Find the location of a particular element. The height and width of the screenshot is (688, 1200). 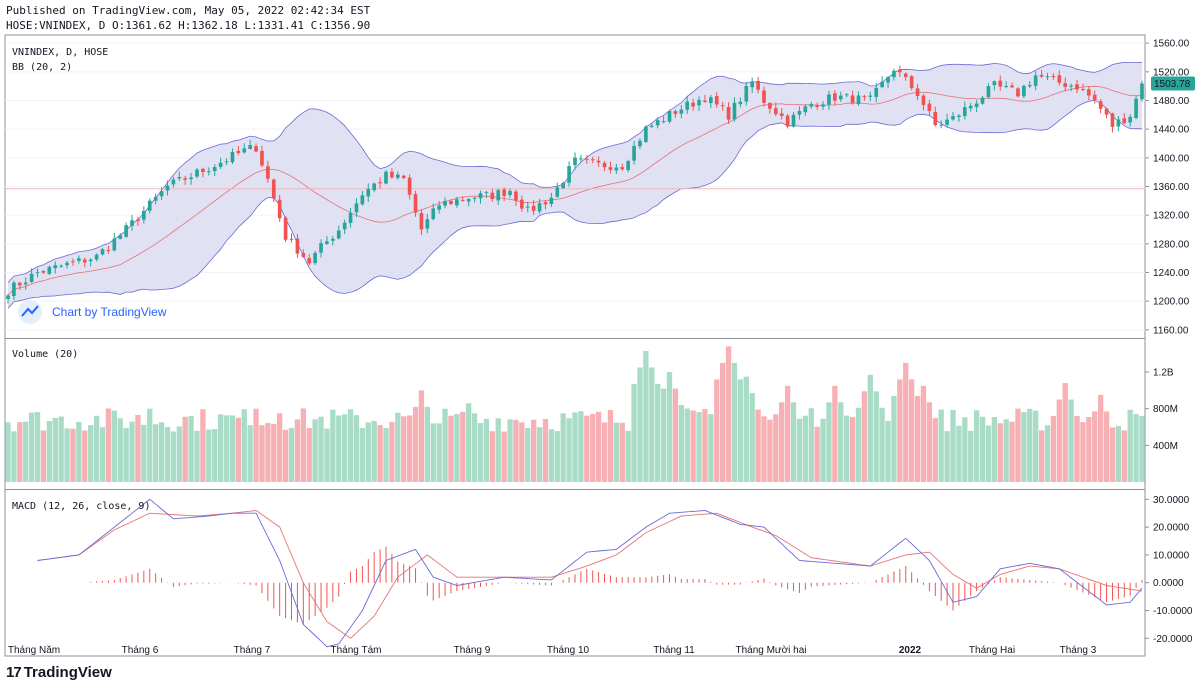

macd-axis-label: 0.0000 is located at coordinates (1168, 583).